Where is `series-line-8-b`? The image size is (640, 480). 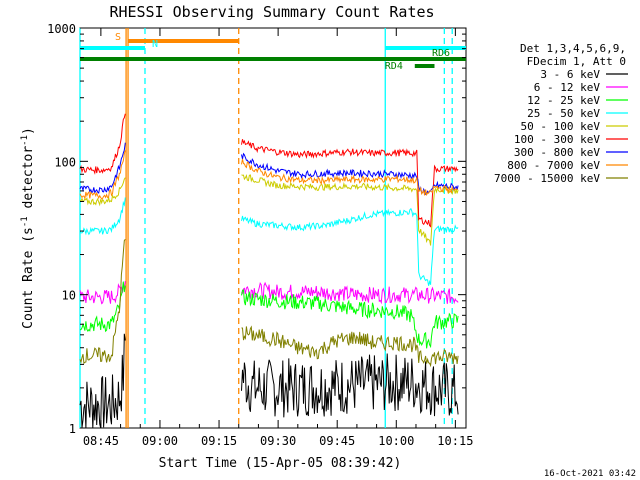 series-line-8-b is located at coordinates (350, 346).